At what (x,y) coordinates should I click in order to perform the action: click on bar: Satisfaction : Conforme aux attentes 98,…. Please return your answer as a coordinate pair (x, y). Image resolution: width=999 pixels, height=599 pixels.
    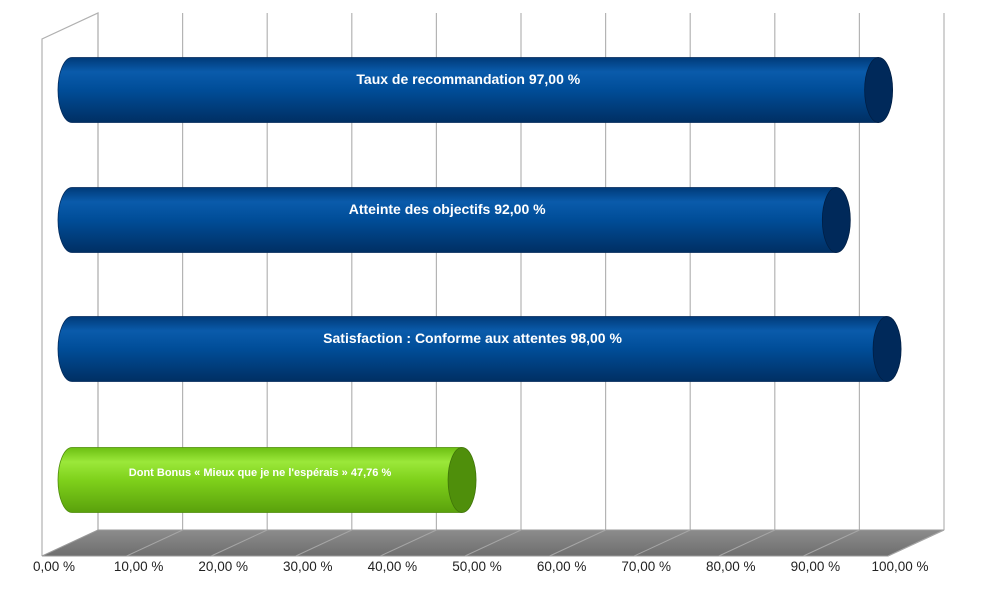
    Looking at the image, I should click on (479, 349).